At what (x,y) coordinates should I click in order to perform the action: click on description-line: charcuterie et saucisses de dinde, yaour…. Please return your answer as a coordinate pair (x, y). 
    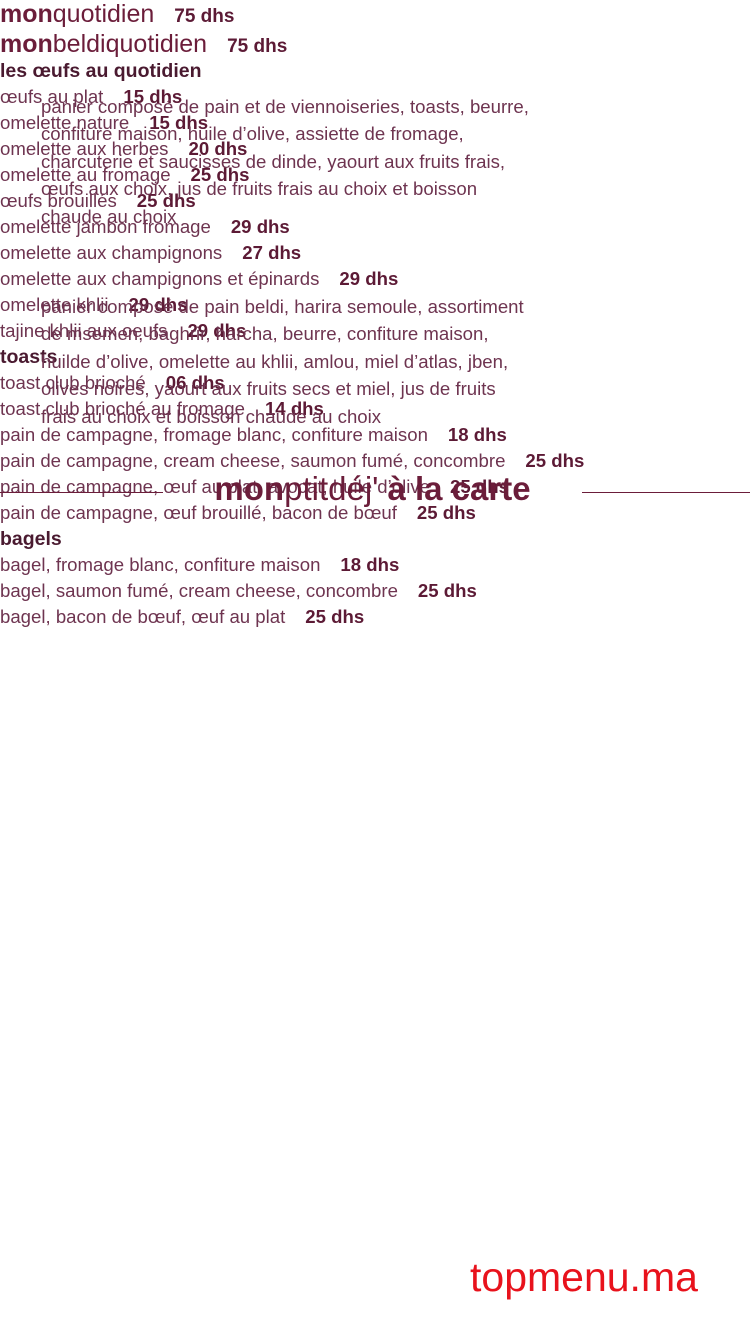
    Looking at the image, I should click on (273, 161).